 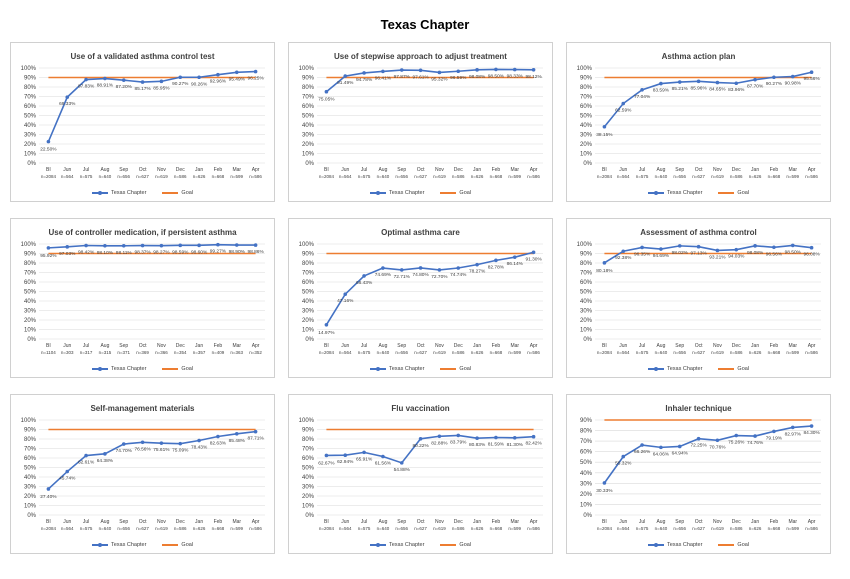 What do you see at coordinates (726, 369) in the screenshot?
I see `goal-swatch` at bounding box center [726, 369].